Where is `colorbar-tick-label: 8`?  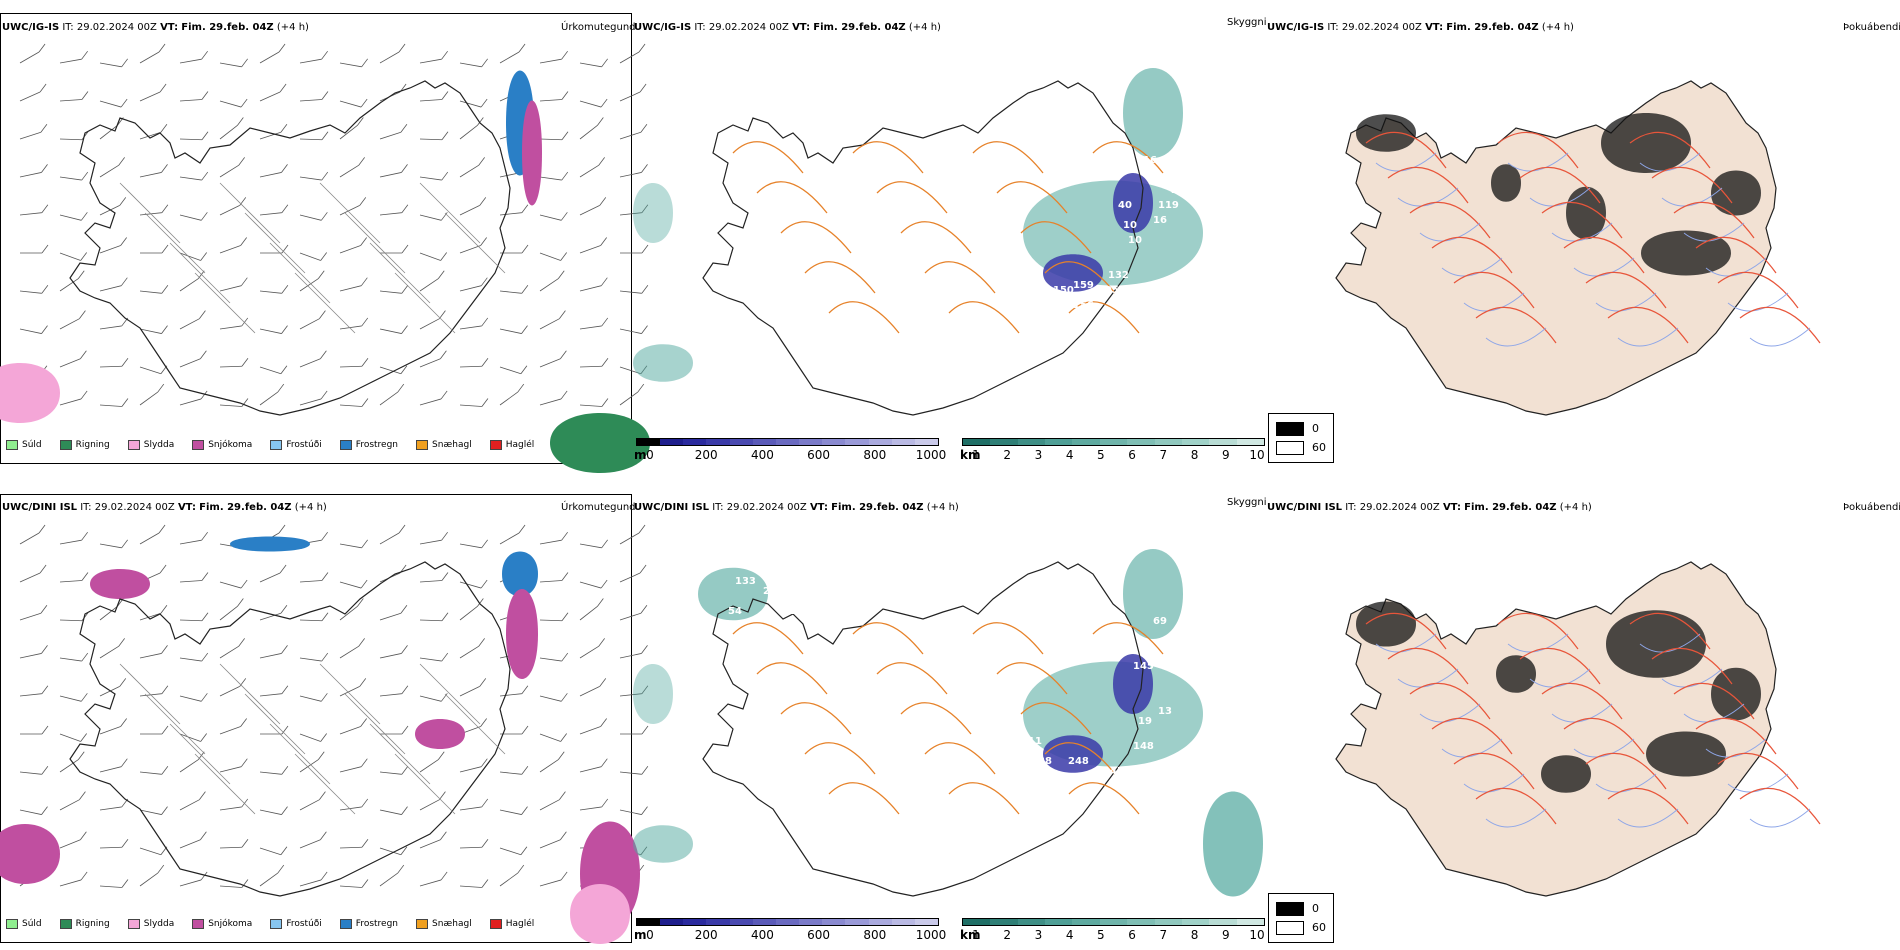 colorbar-tick-label: 8 is located at coordinates (1194, 935).